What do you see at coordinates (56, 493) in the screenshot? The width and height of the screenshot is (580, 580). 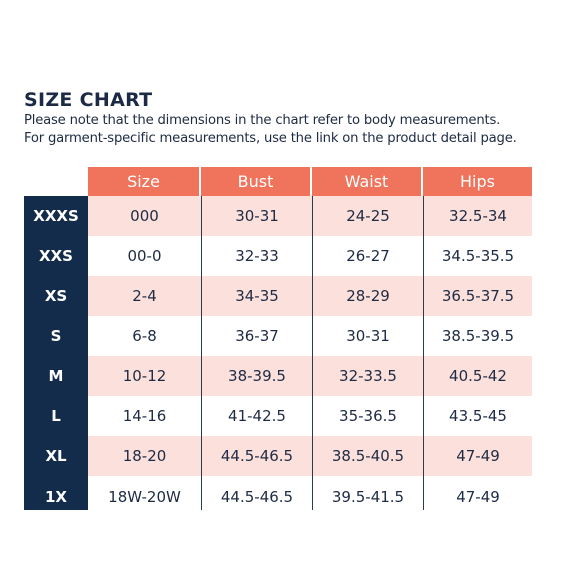 I see `row-label: 1X` at bounding box center [56, 493].